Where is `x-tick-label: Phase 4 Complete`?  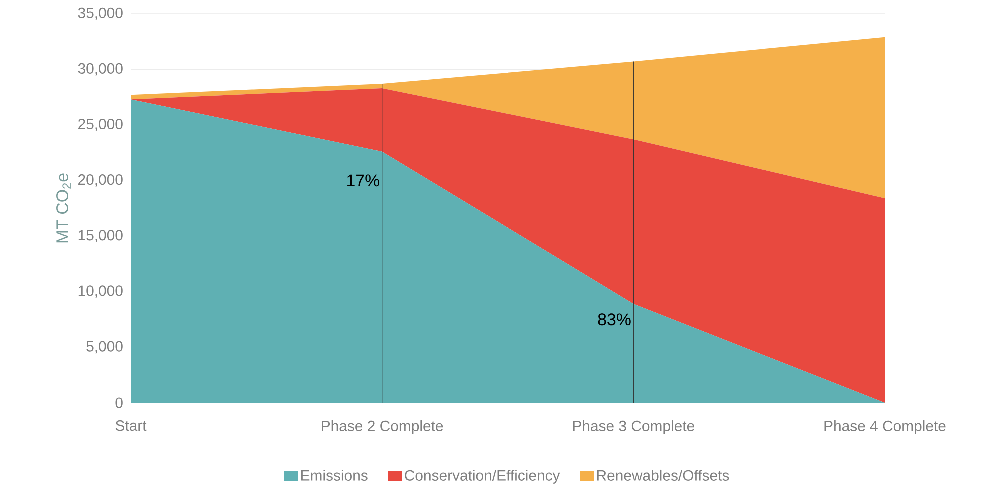
x-tick-label: Phase 4 Complete is located at coordinates (885, 427).